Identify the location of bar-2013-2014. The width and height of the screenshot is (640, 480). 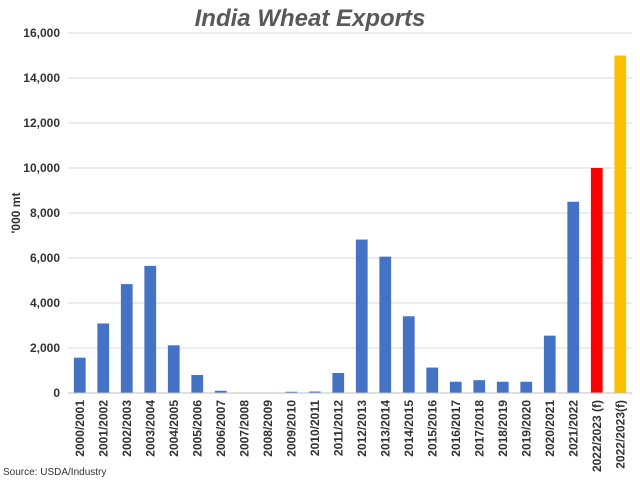
(385, 324).